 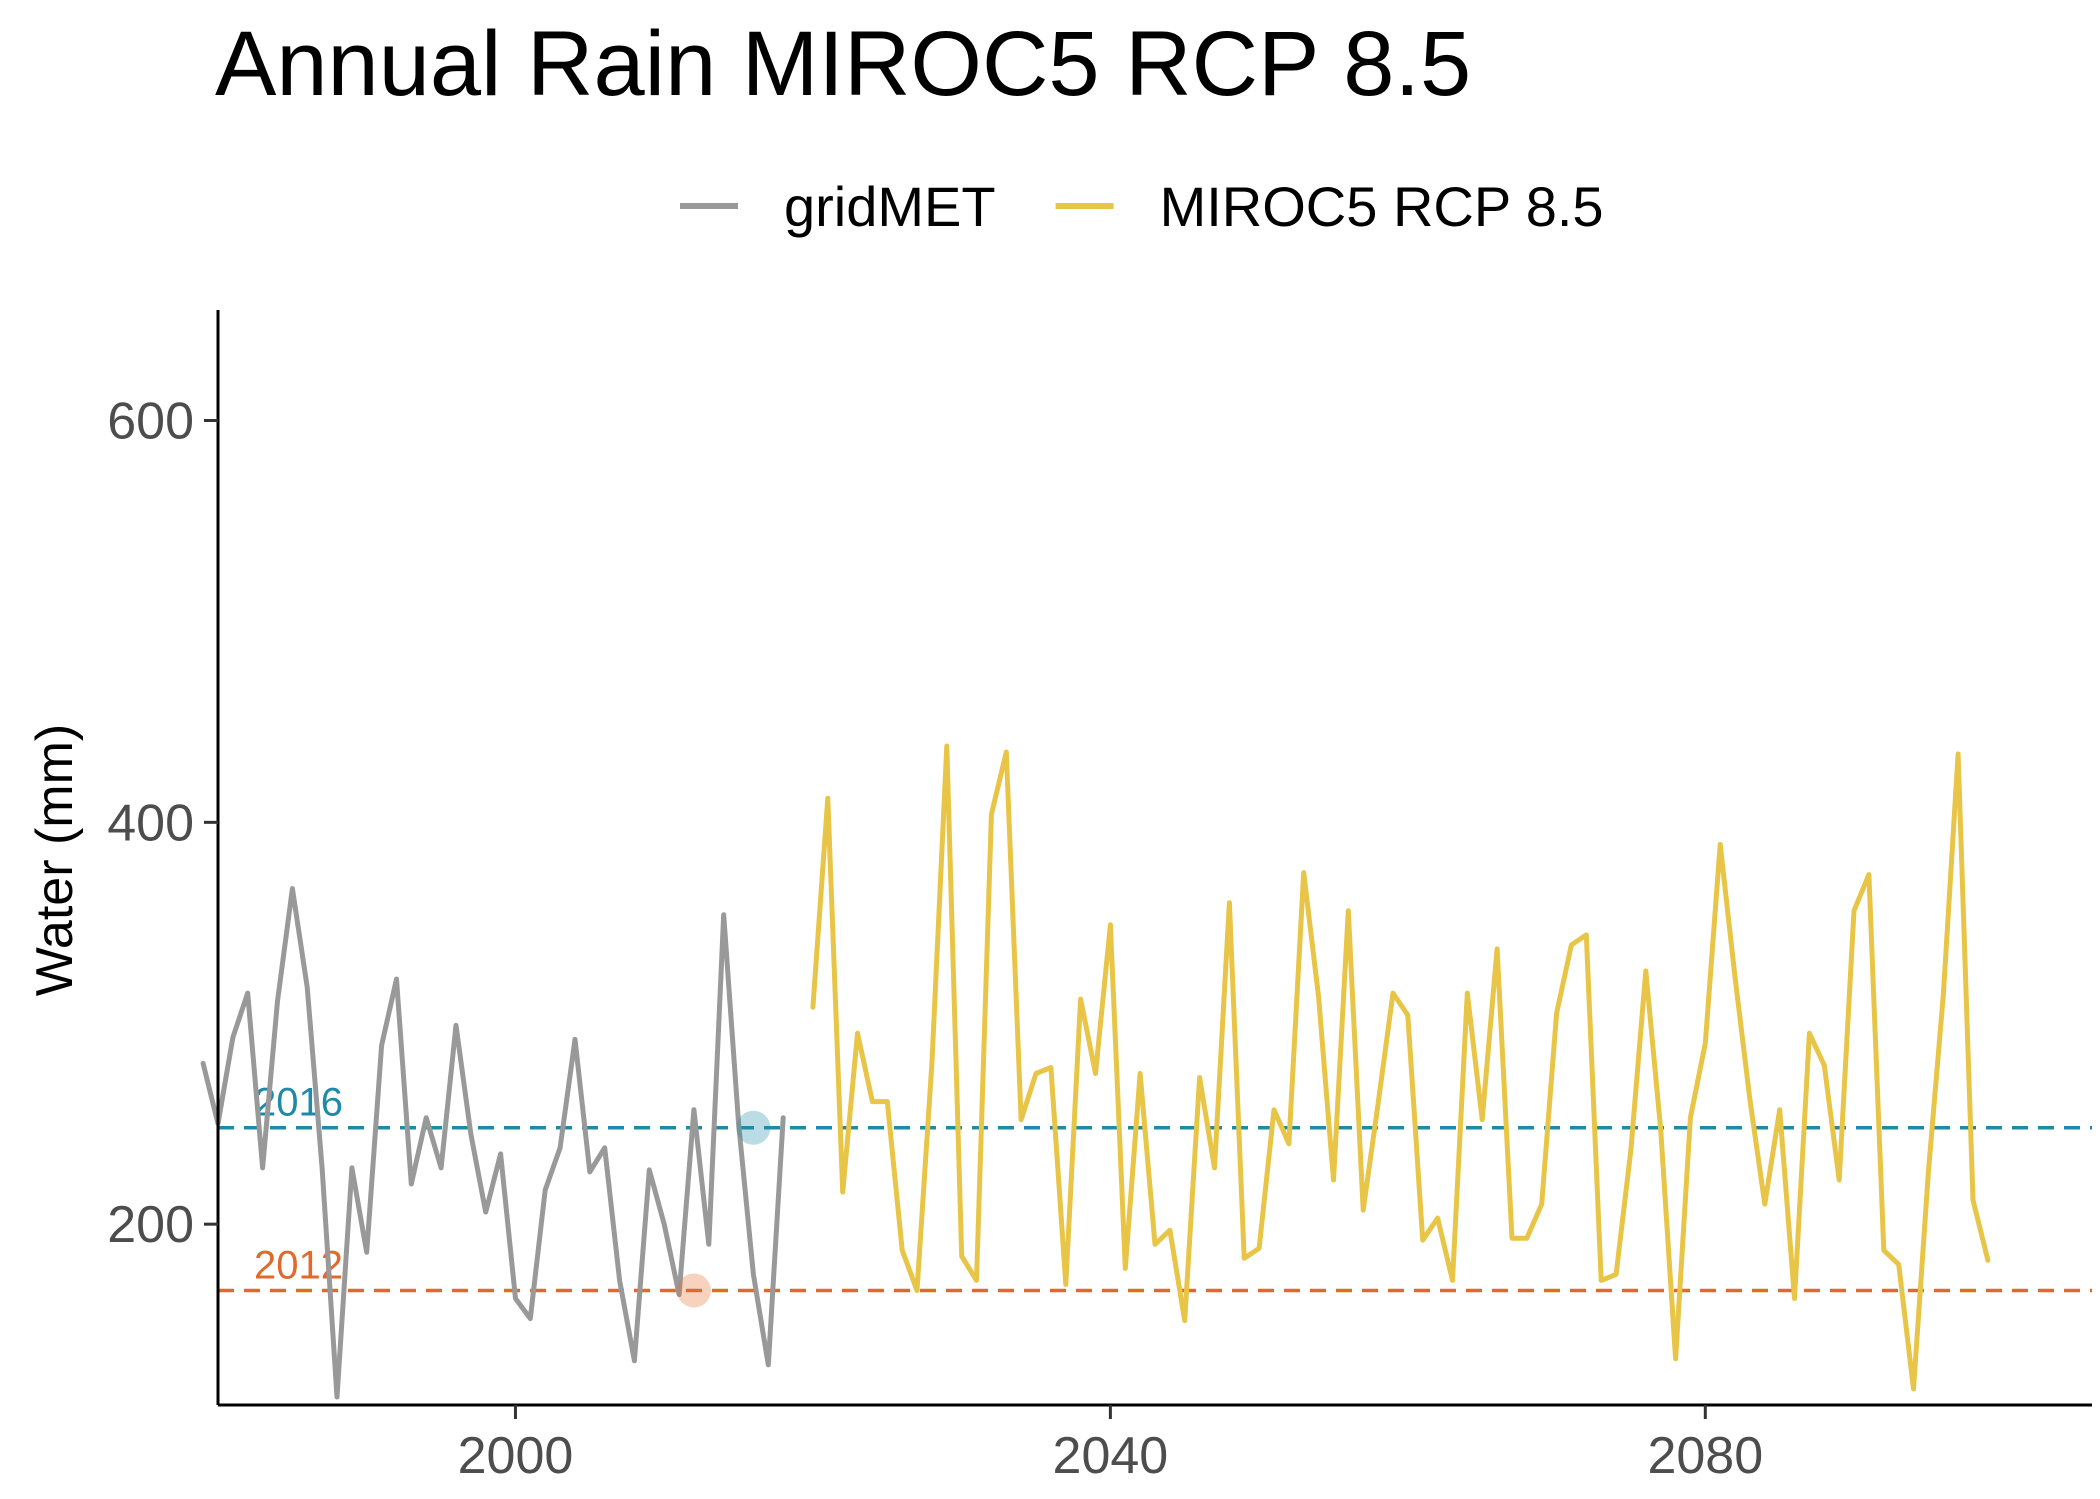 I want to click on y-ticks: 200 400 600, so click(x=162, y=823).